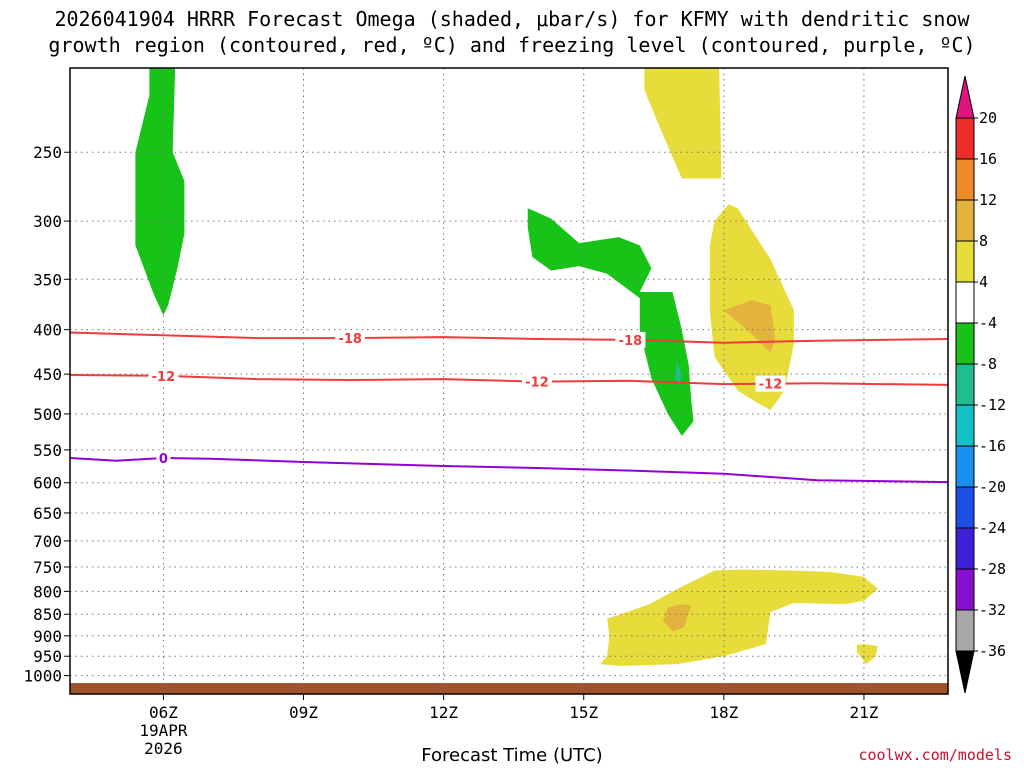  Describe the element at coordinates (723, 712) in the screenshot. I see `x-tick-label: 18Z` at that location.